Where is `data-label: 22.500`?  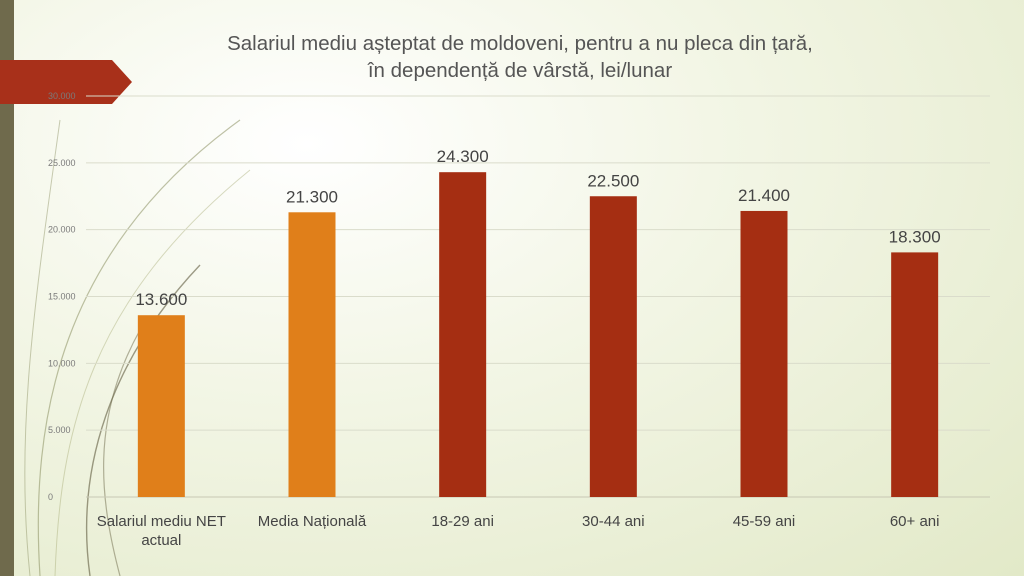 data-label: 22.500 is located at coordinates (613, 180).